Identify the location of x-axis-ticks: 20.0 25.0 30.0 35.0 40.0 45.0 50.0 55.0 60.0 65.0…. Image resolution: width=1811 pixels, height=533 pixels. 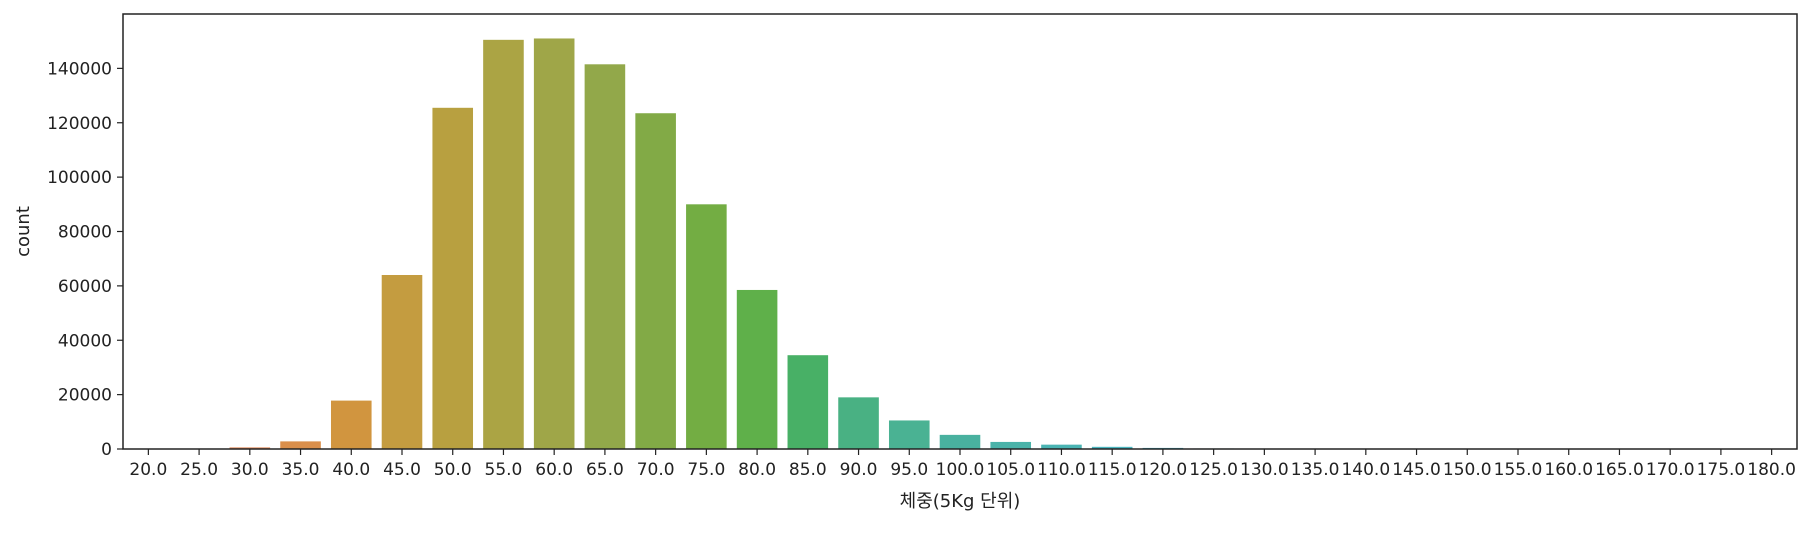
(962, 464).